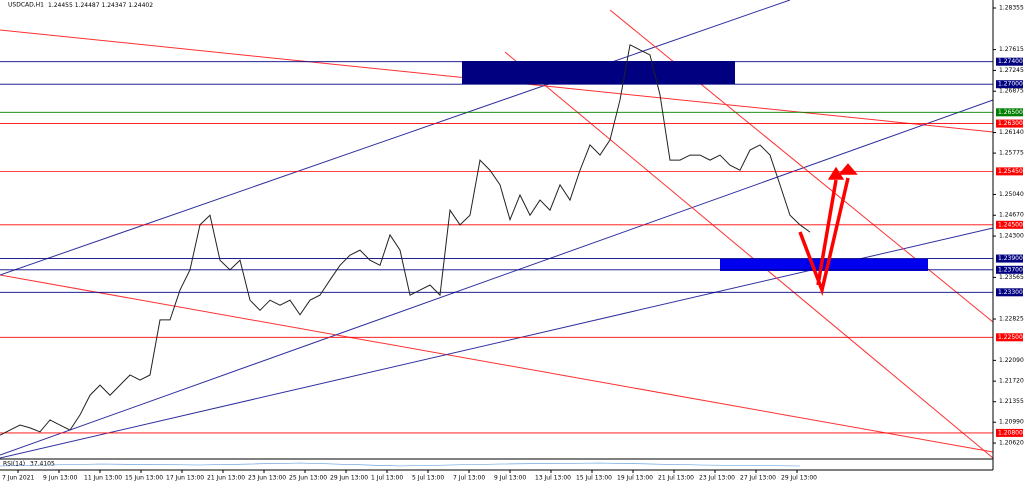 Image resolution: width=1024 pixels, height=483 pixels. I want to click on x-tick-label: 13 Jul 13:00, so click(553, 478).